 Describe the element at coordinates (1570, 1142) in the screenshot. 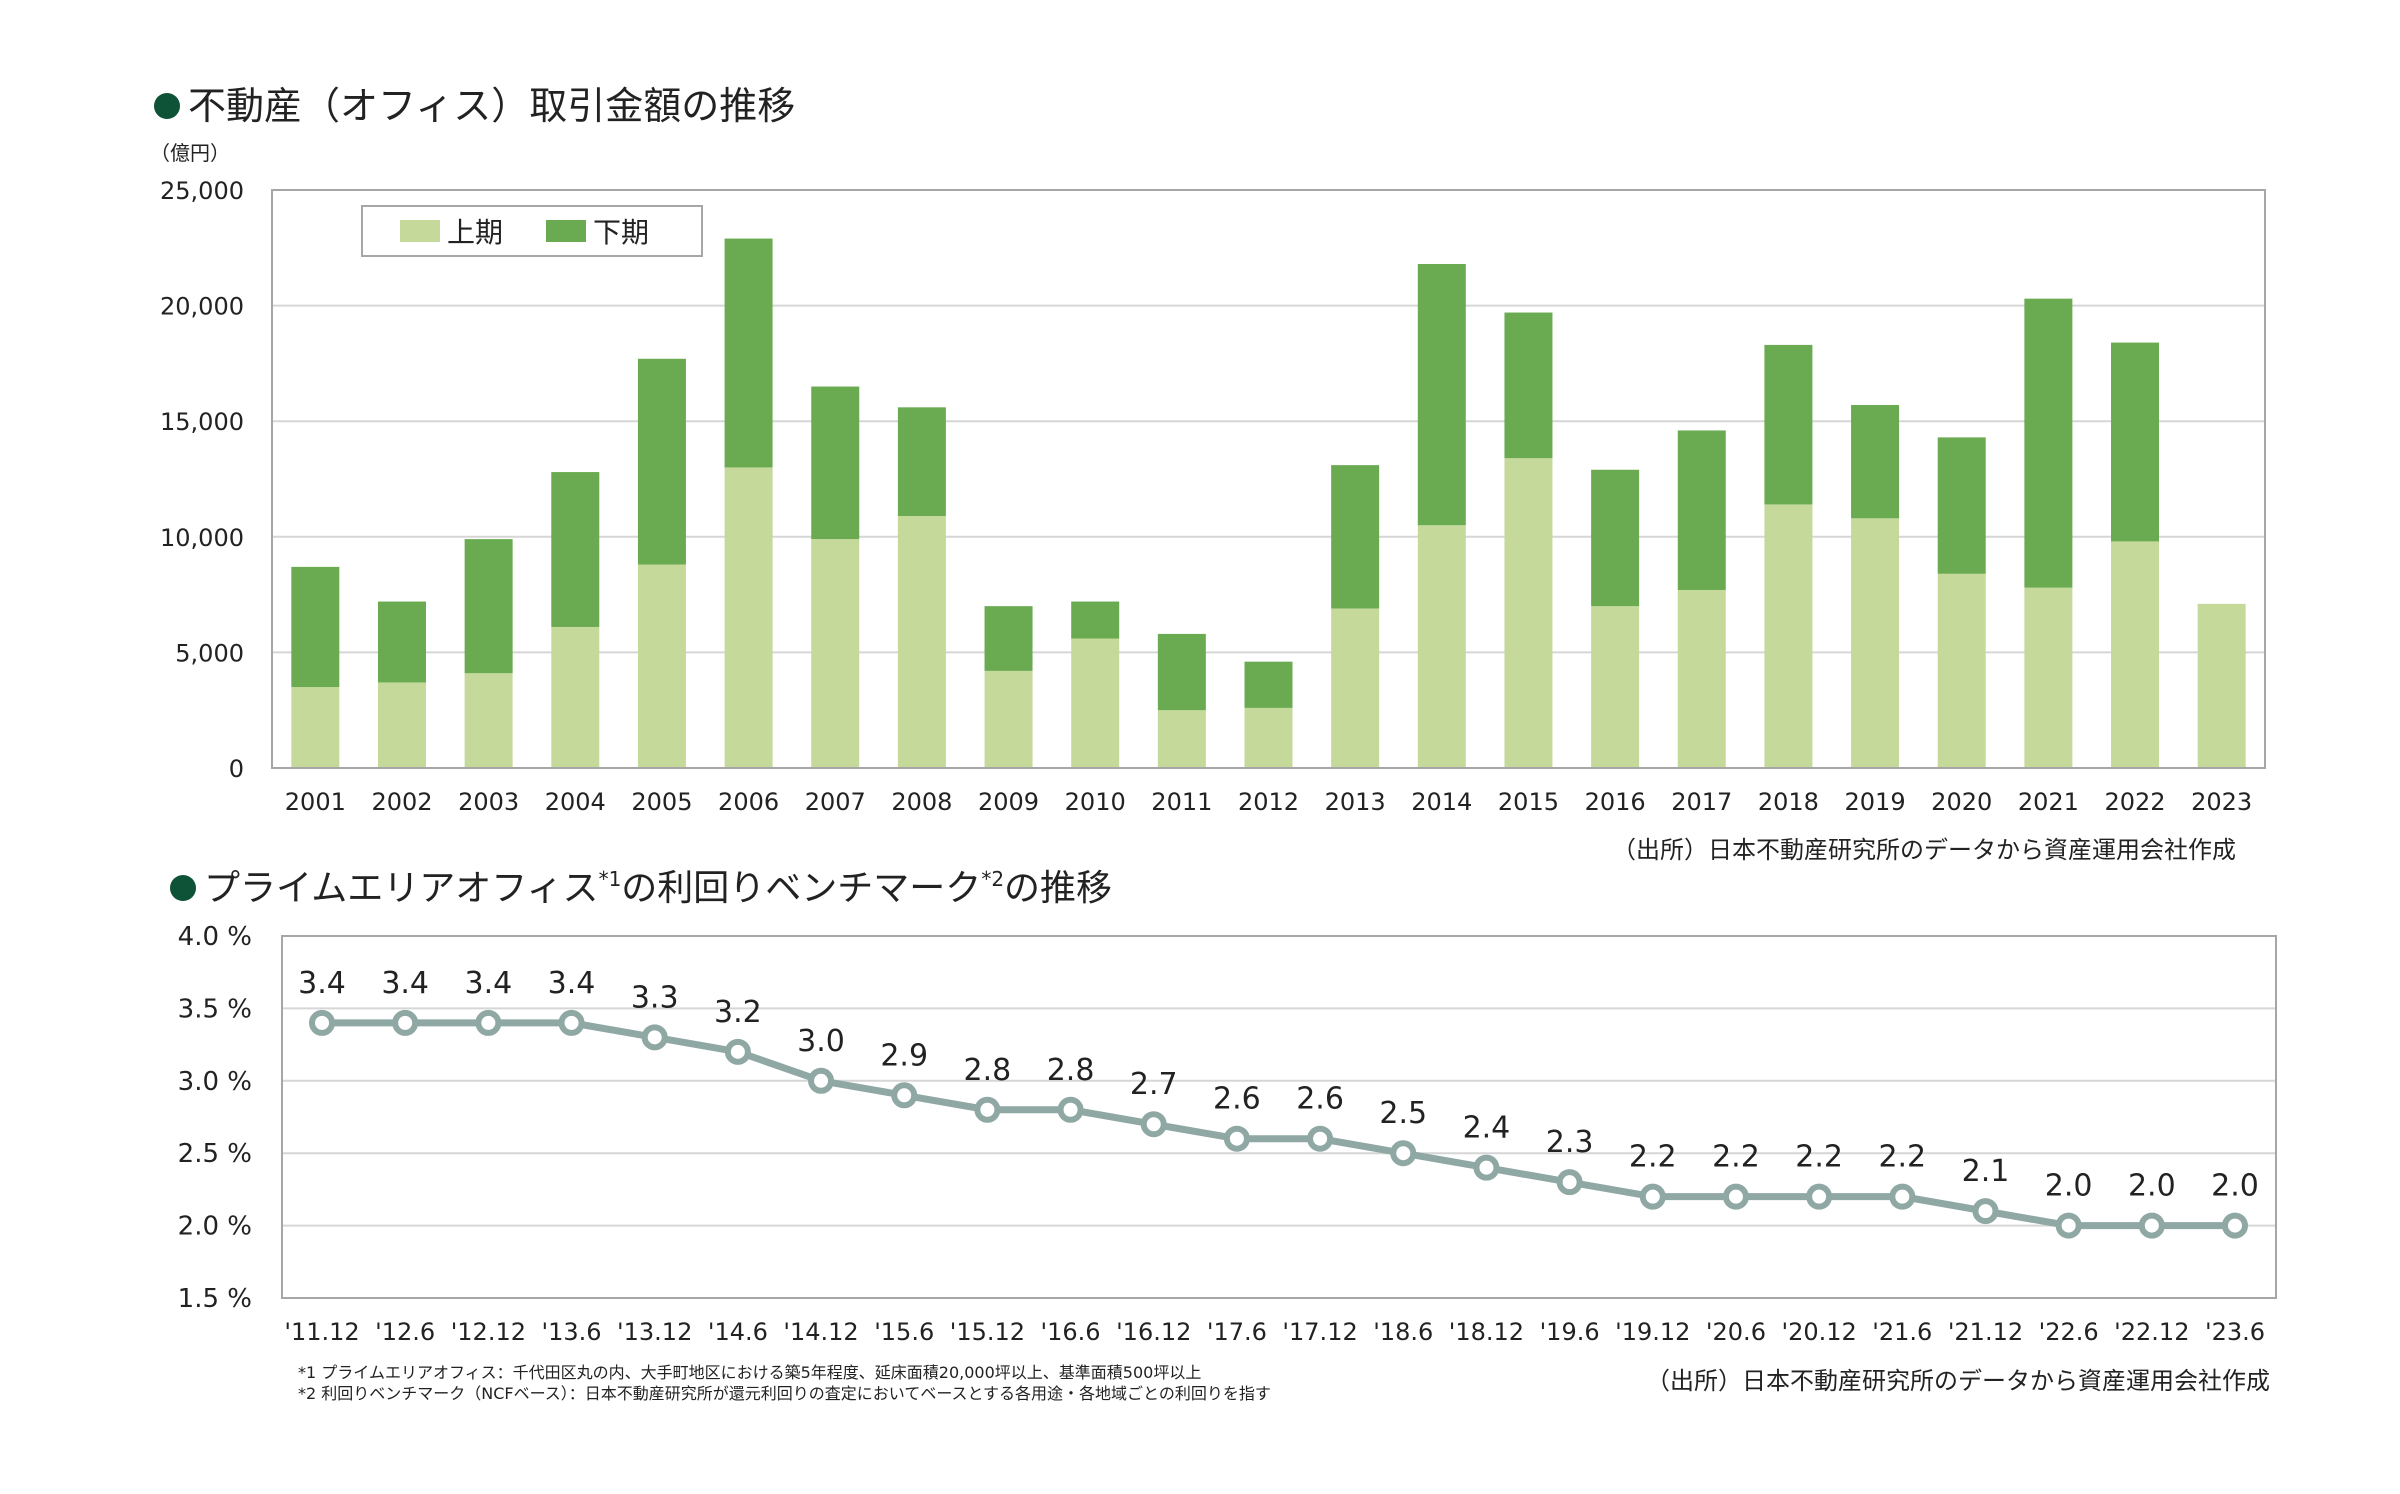

I see `benchmark-yield-data-label: 2.3` at that location.